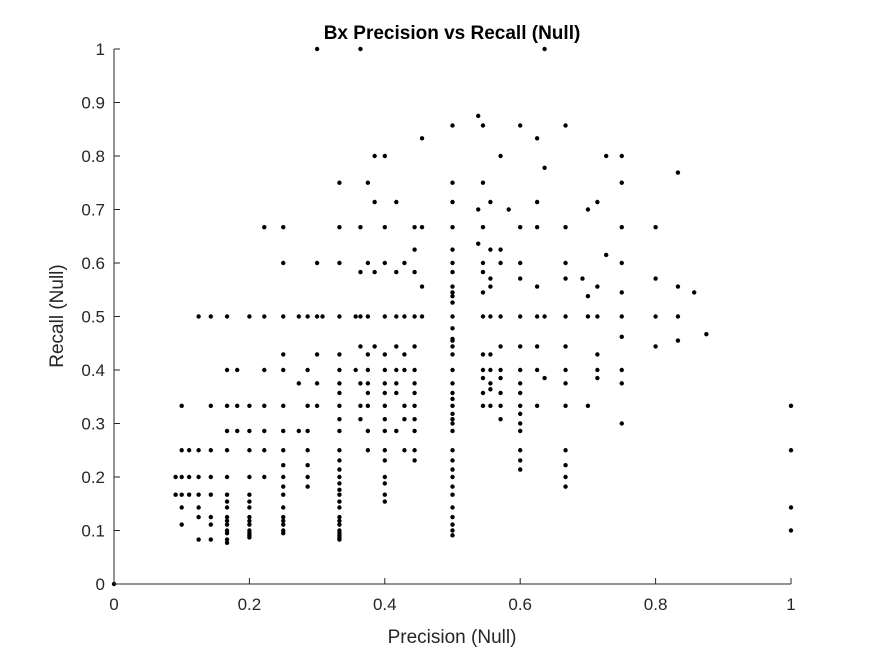 This screenshot has width=875, height=656. I want to click on y-tick-label: 0.8, so click(93, 156).